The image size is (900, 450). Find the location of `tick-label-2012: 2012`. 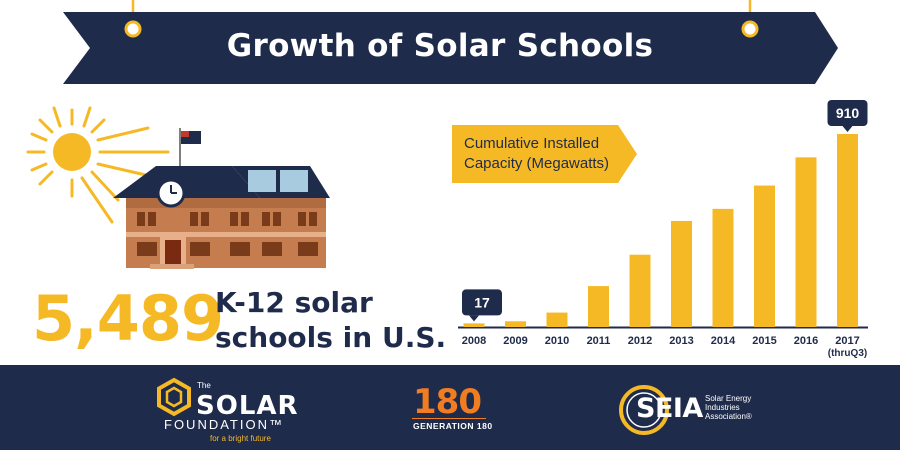

tick-label-2012: 2012 is located at coordinates (640, 341).